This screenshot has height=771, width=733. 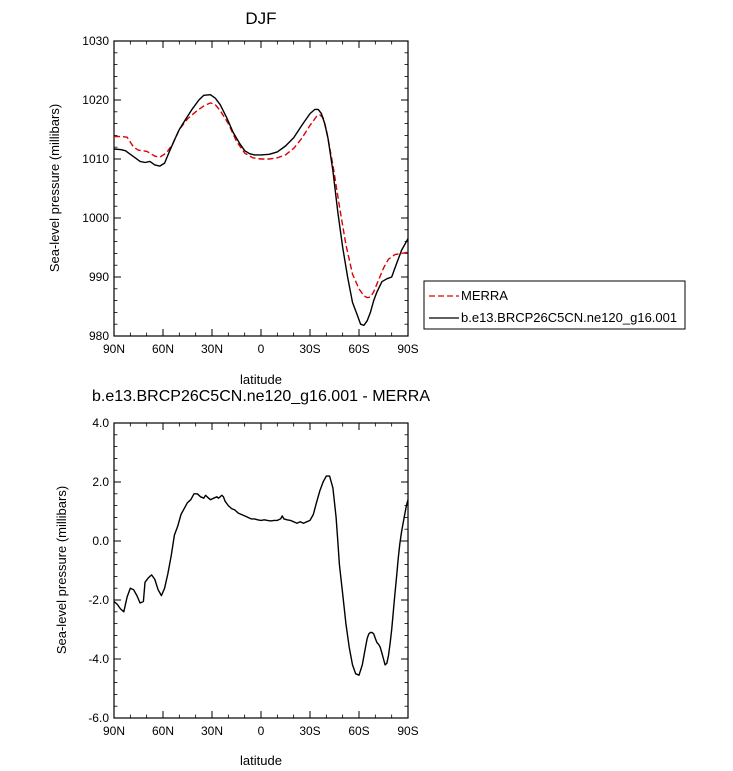 What do you see at coordinates (95, 218) in the screenshot?
I see `top-y-tick-label: 1000` at bounding box center [95, 218].